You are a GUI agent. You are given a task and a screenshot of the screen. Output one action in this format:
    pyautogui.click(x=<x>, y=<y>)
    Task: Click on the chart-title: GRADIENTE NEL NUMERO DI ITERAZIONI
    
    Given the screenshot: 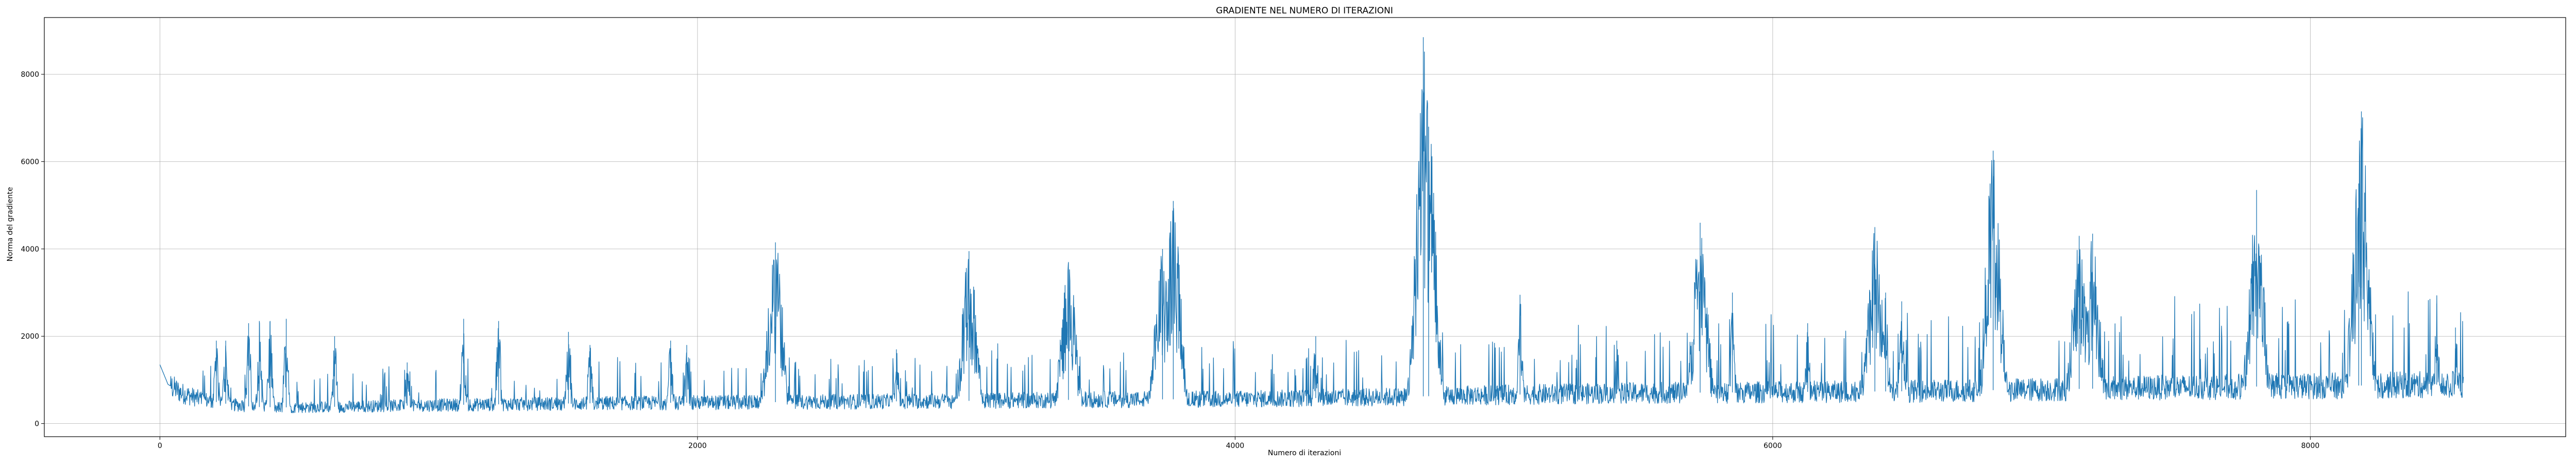 What is the action you would take?
    pyautogui.click(x=1304, y=11)
    